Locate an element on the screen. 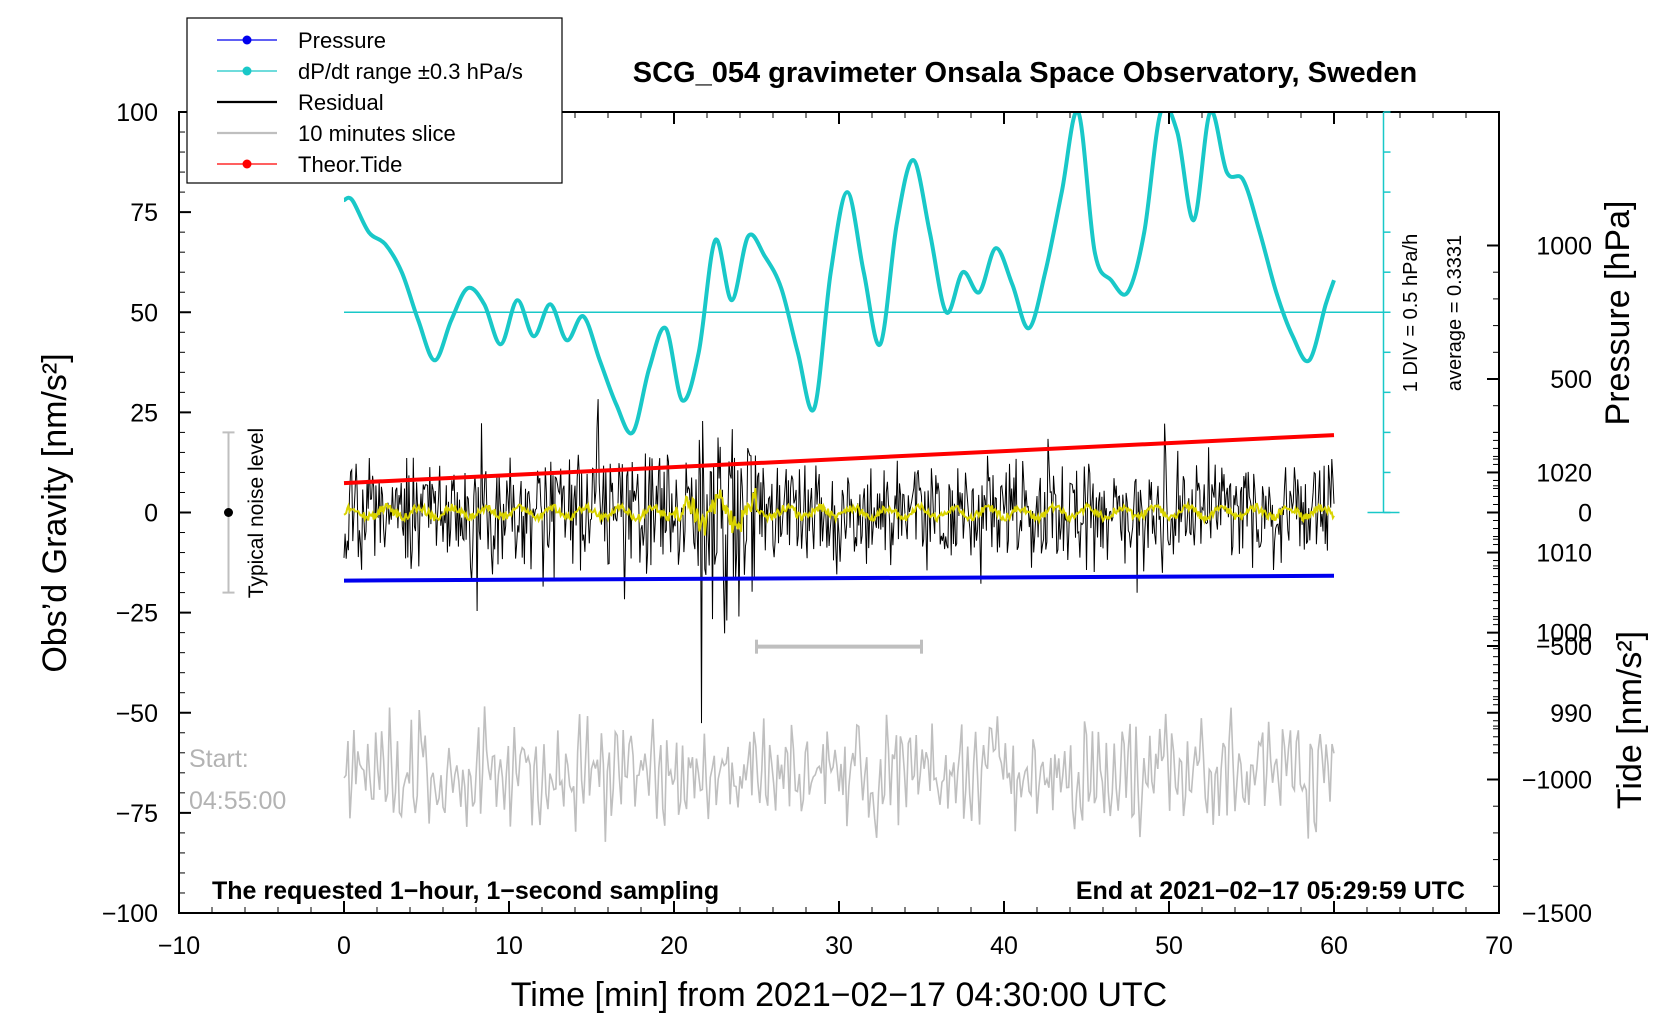 This screenshot has height=1020, width=1676. y-tick-label: −25 is located at coordinates (137, 614).